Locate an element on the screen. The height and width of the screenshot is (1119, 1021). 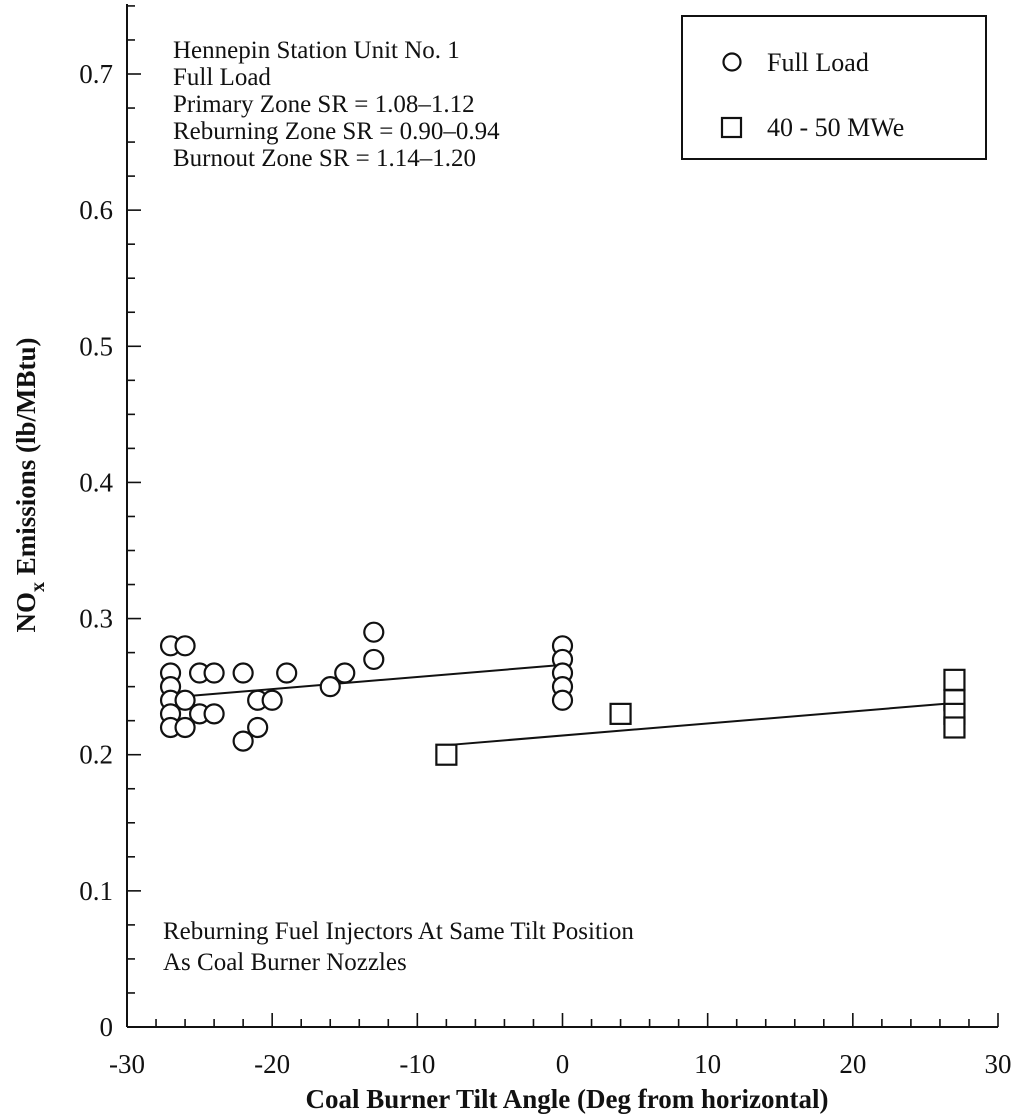
legend: Full Load 40 - 50 MWe is located at coordinates (834, 87).